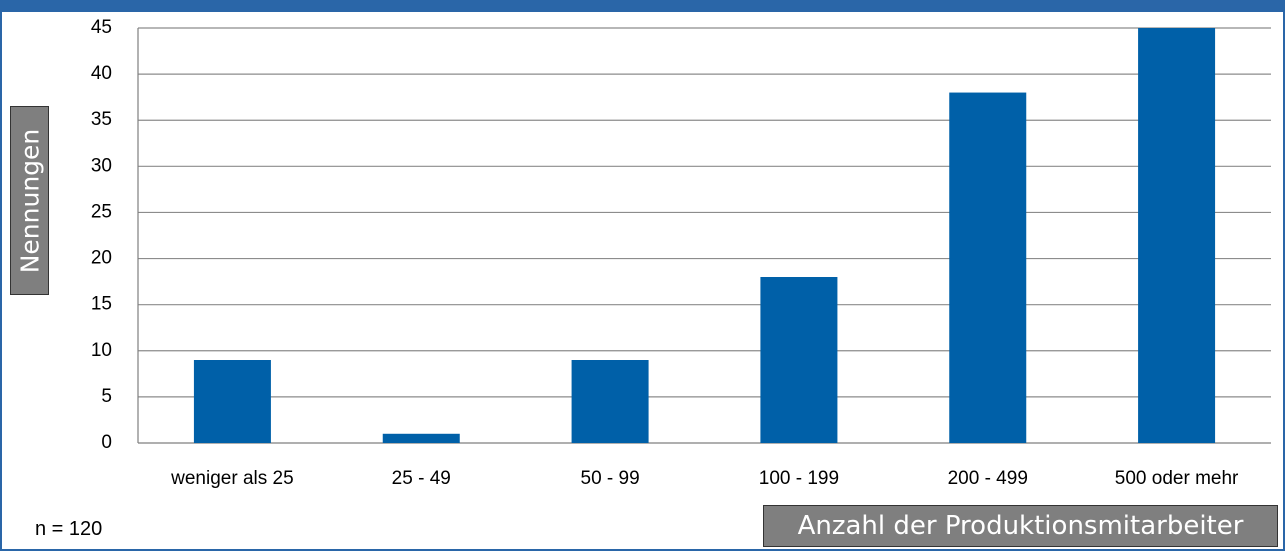  What do you see at coordinates (101, 119) in the screenshot?
I see `y-tick-label: 35` at bounding box center [101, 119].